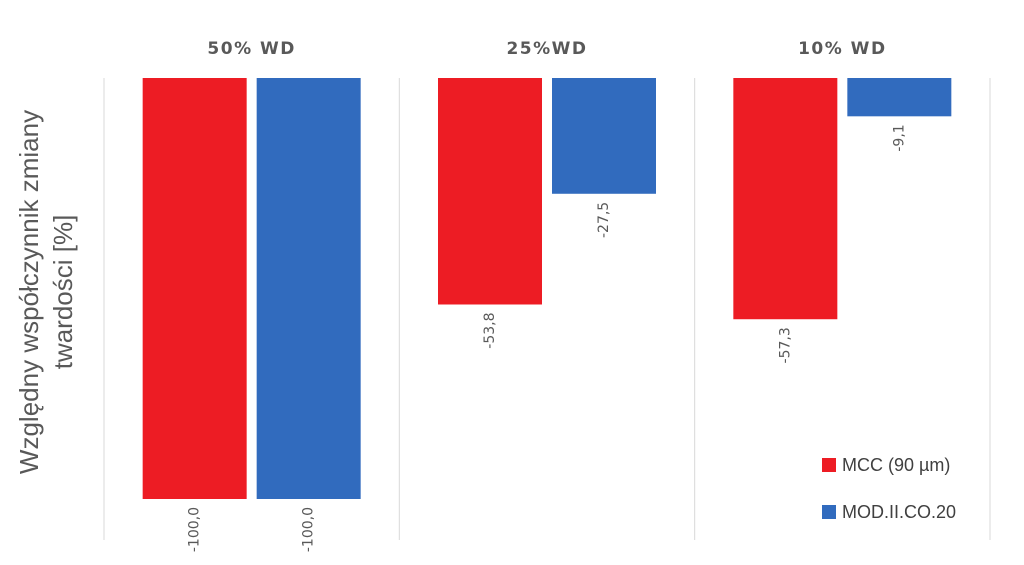 The width and height of the screenshot is (1024, 565). Describe the element at coordinates (251, 49) in the screenshot. I see `category-label-0: 50% WD` at that location.